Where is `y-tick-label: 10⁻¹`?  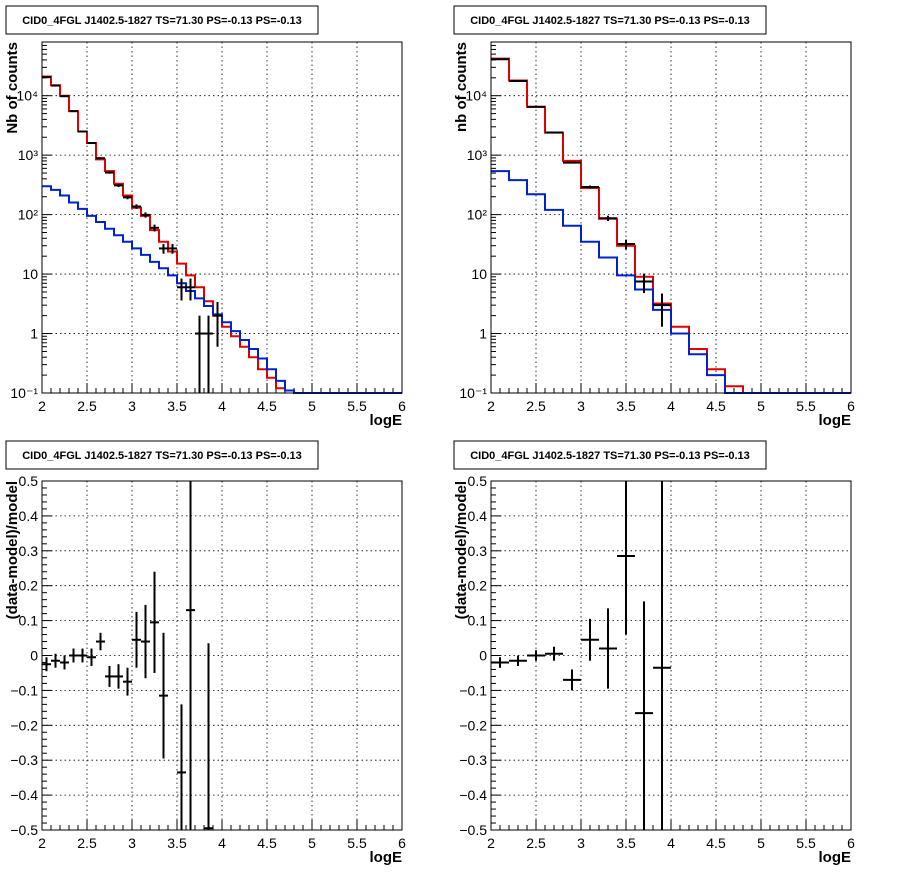
y-tick-label: 10⁻¹ is located at coordinates (473, 393).